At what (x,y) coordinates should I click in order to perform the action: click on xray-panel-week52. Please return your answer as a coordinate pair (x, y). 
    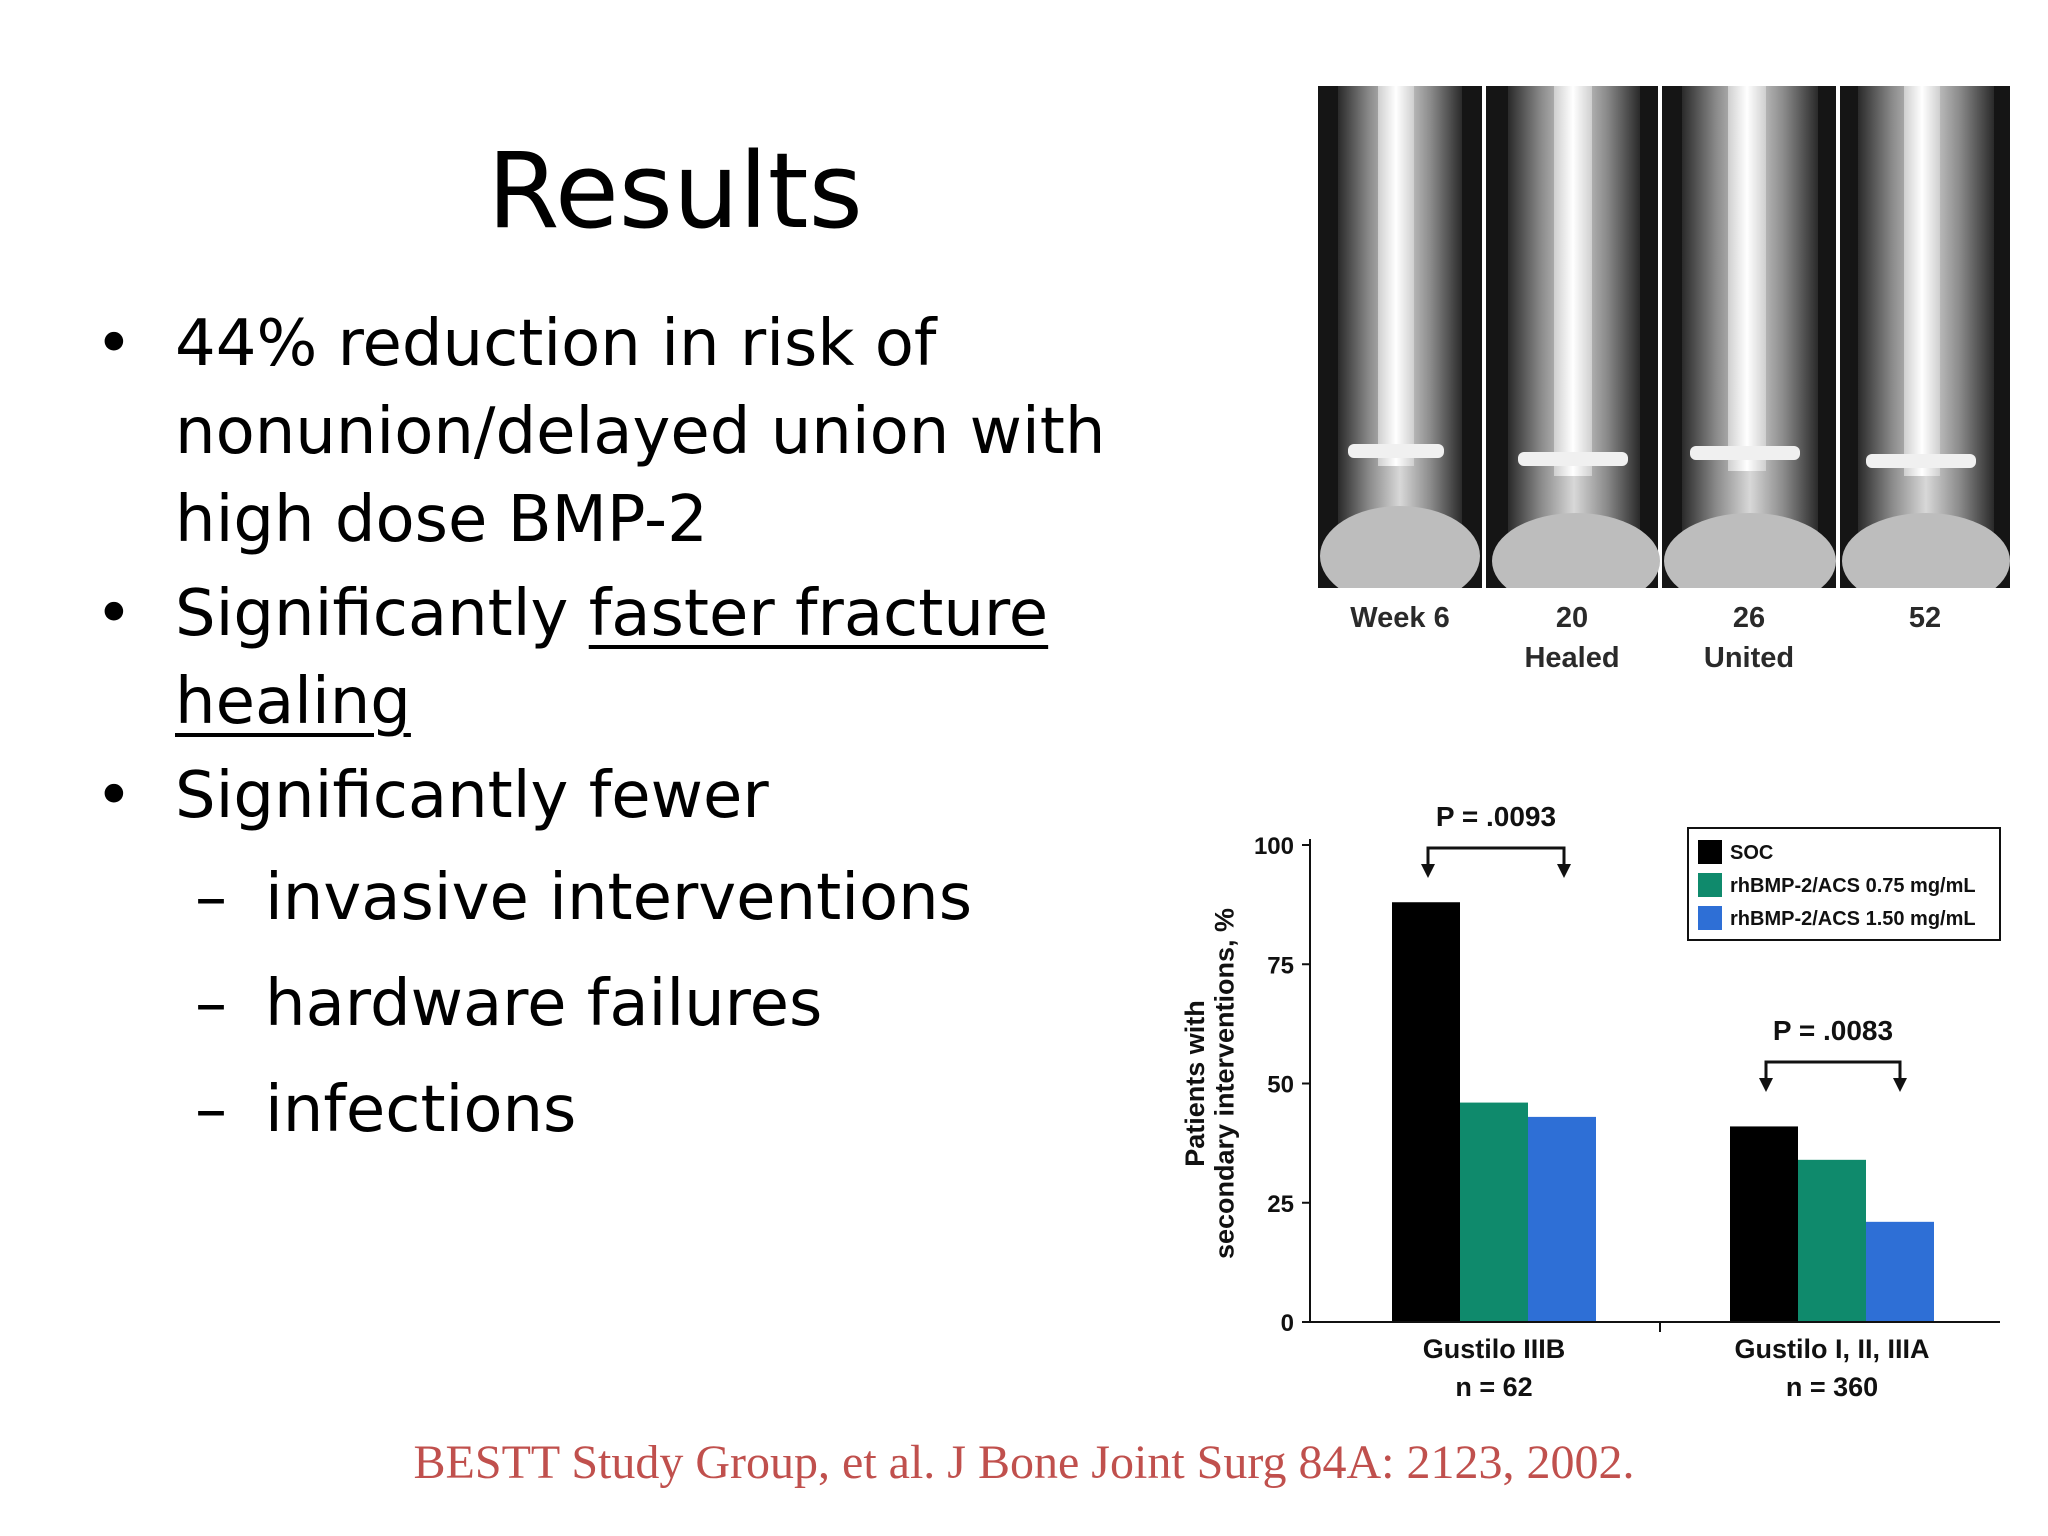
    Looking at the image, I should click on (1925, 337).